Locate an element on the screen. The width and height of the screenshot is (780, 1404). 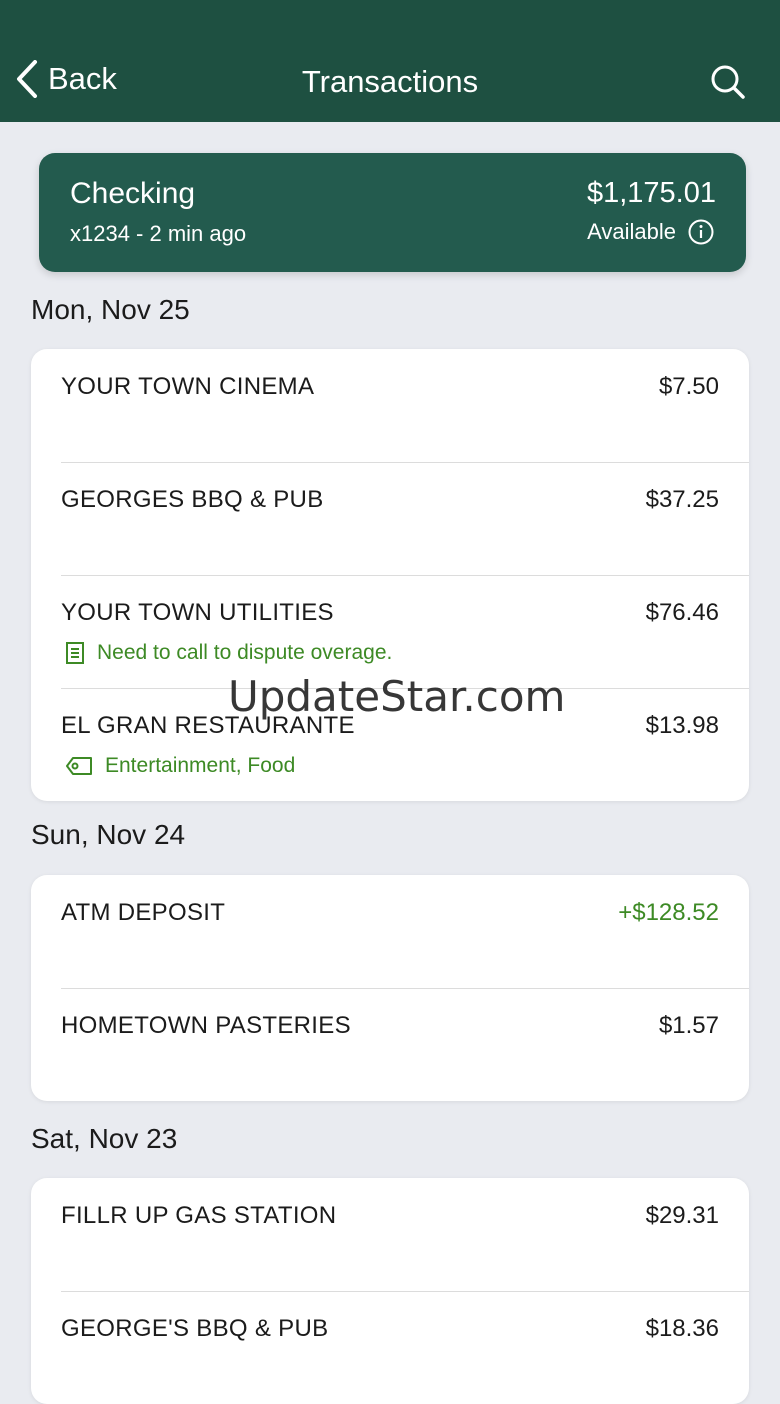
merchant-name: GEORGES BBQ & PUB is located at coordinates (192, 499).